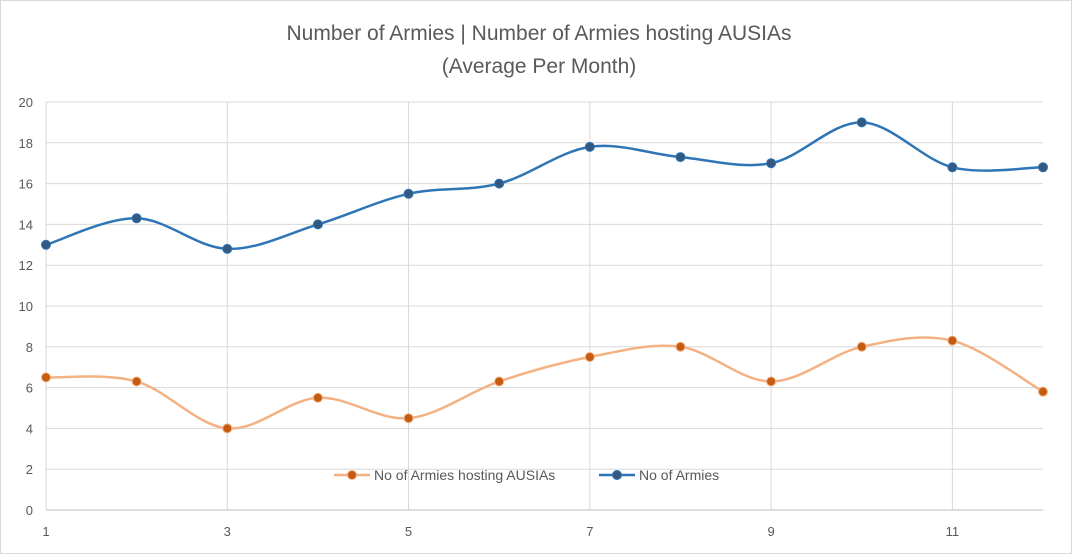 This screenshot has height=555, width=1072. I want to click on x-tick-label: 7, so click(589, 531).